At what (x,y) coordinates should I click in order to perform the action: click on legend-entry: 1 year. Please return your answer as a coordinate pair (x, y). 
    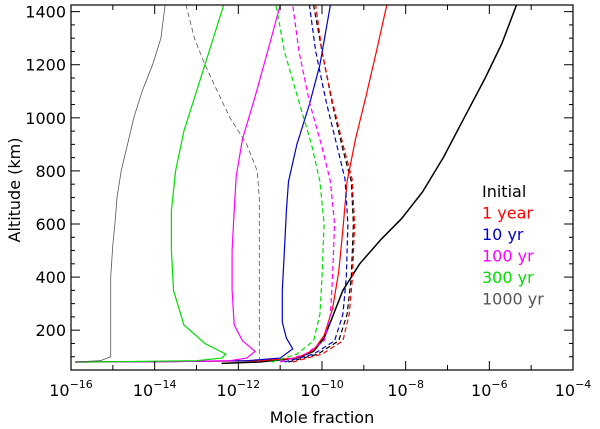
    Looking at the image, I should click on (507, 213).